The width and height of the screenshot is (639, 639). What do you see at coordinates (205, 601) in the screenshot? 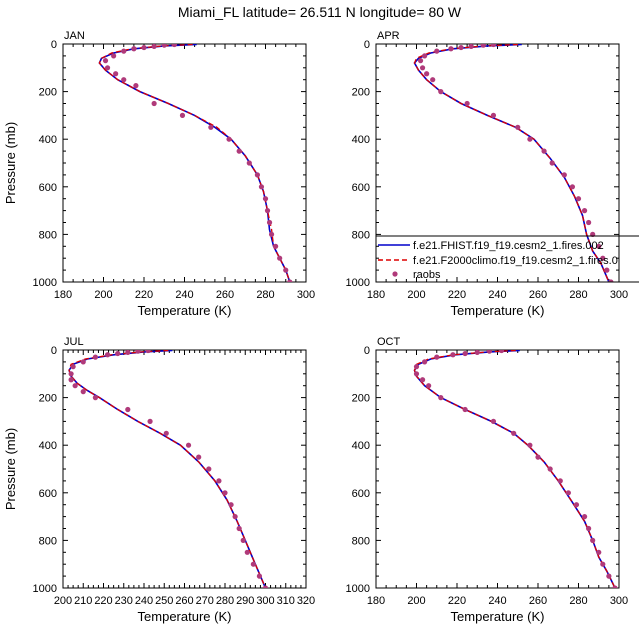
I see `x-tick-label: 270` at bounding box center [205, 601].